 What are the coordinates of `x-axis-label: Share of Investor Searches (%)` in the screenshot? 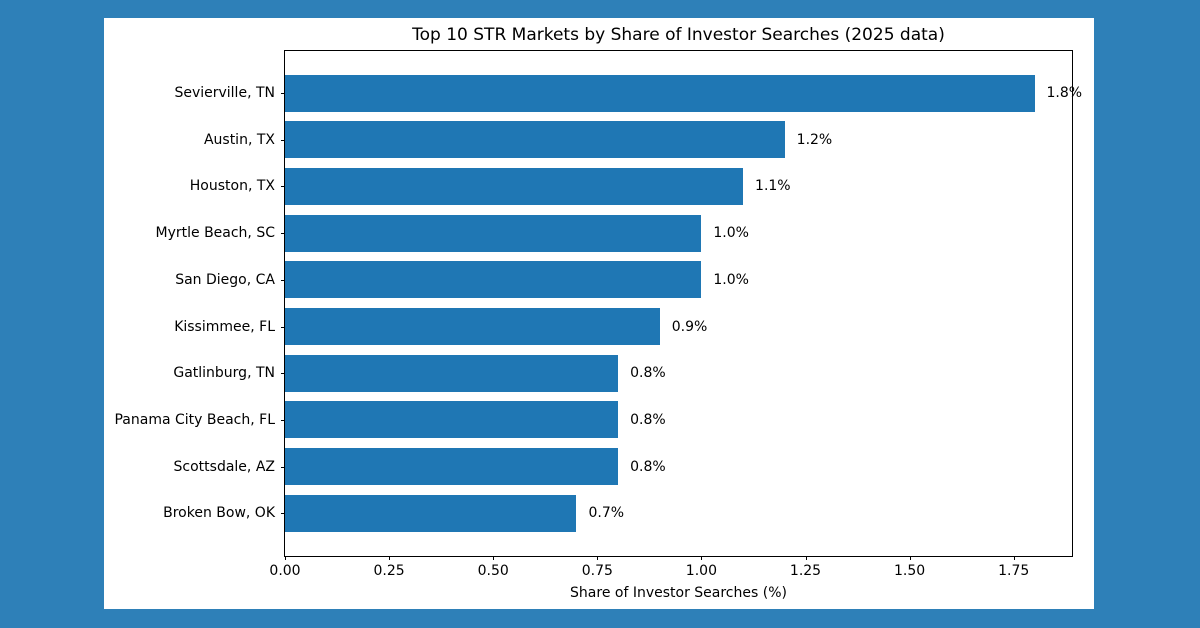 It's located at (678, 593).